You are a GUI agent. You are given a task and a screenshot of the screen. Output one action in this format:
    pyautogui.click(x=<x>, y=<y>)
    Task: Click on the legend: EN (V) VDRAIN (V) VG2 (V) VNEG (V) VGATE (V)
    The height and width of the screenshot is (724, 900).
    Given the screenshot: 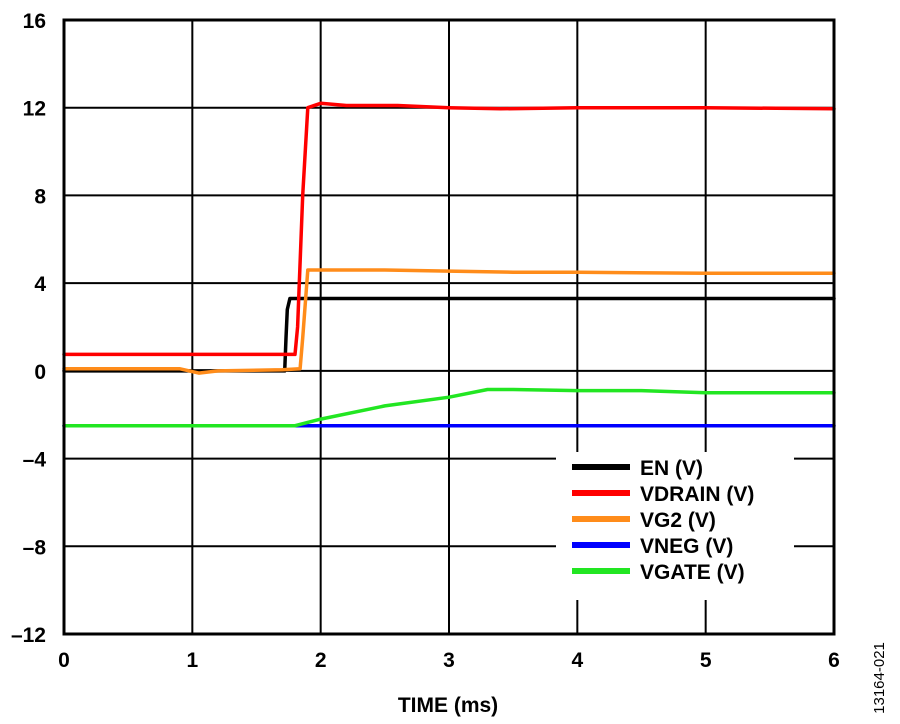 What is the action you would take?
    pyautogui.click(x=675, y=526)
    